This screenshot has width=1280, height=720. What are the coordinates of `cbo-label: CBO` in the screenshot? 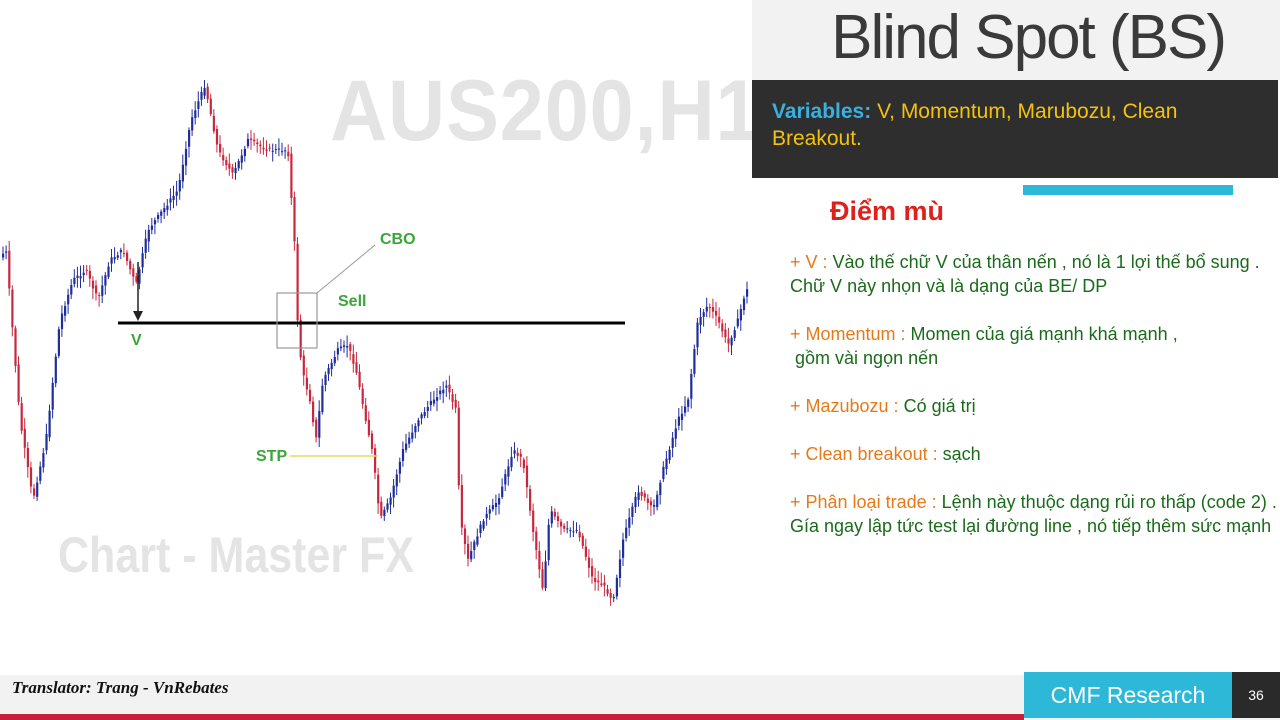 It's located at (398, 239).